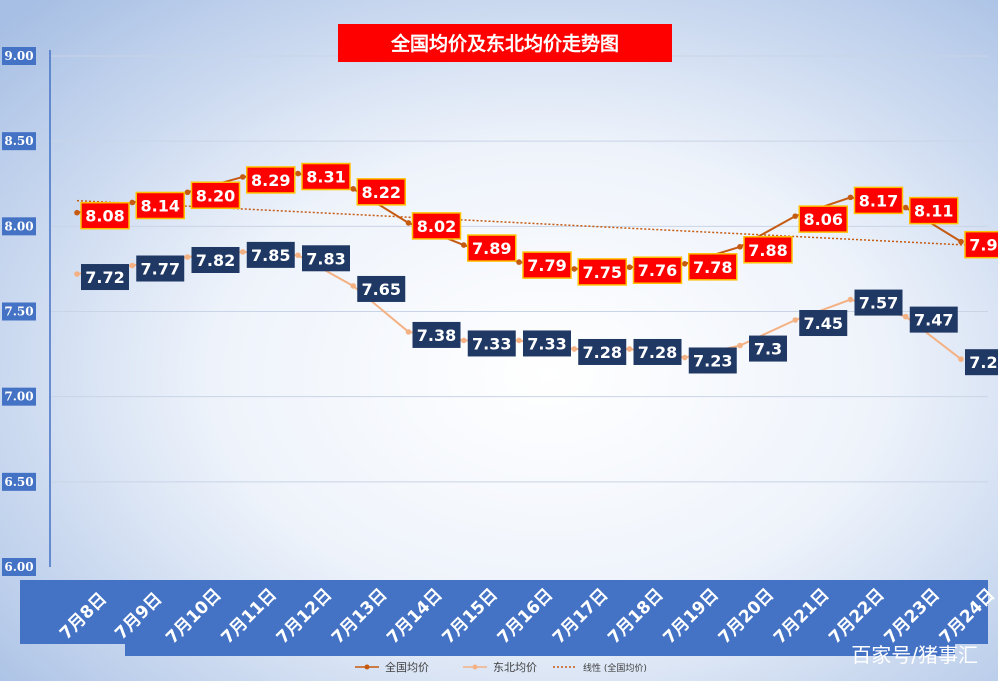 The image size is (998, 681). I want to click on data-label: 8.14, so click(160, 205).